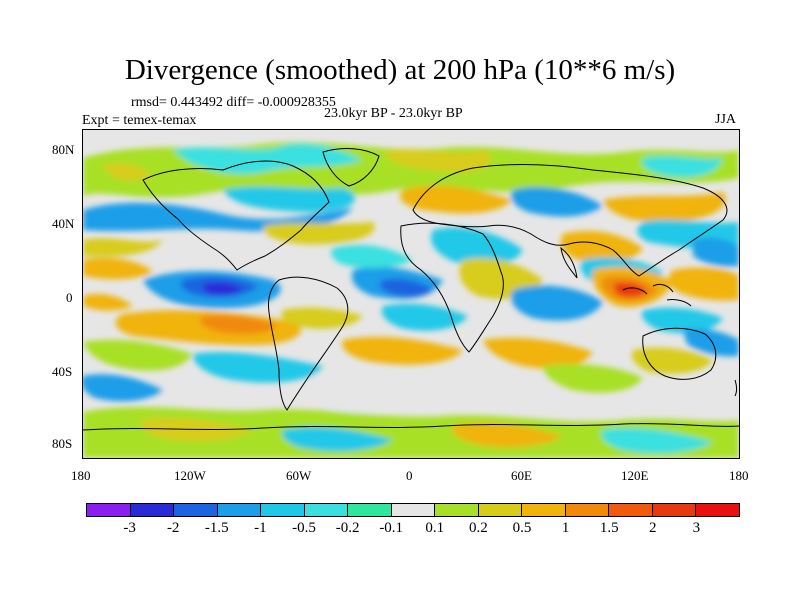  I want to click on colorbar-label: -0.2, so click(347, 528).